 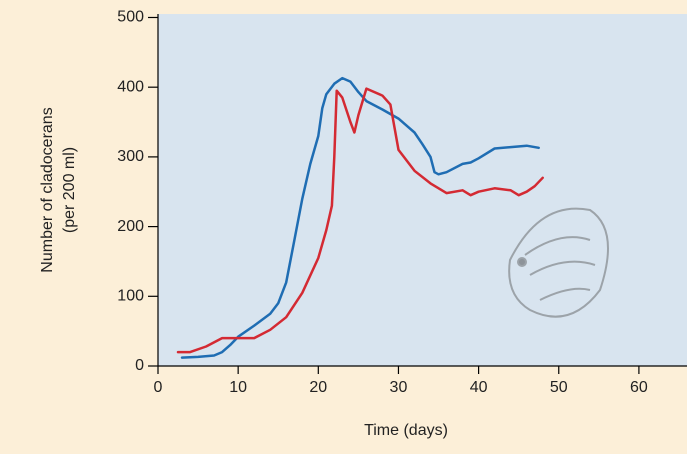 I want to click on x-tick-label: 60, so click(x=639, y=387).